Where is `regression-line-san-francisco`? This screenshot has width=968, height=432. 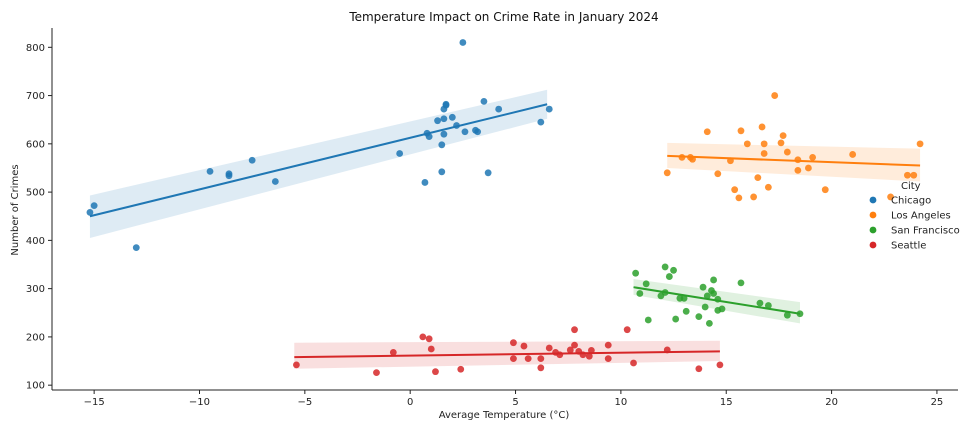
regression-line-san-francisco is located at coordinates (717, 300).